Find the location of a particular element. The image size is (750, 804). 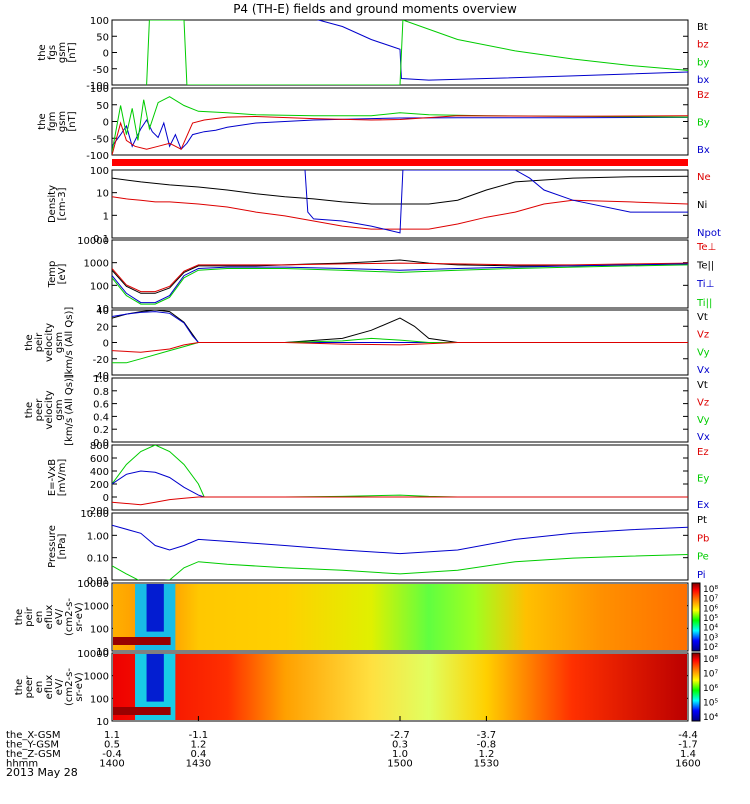

series-Pe is located at coordinates (400, 567).